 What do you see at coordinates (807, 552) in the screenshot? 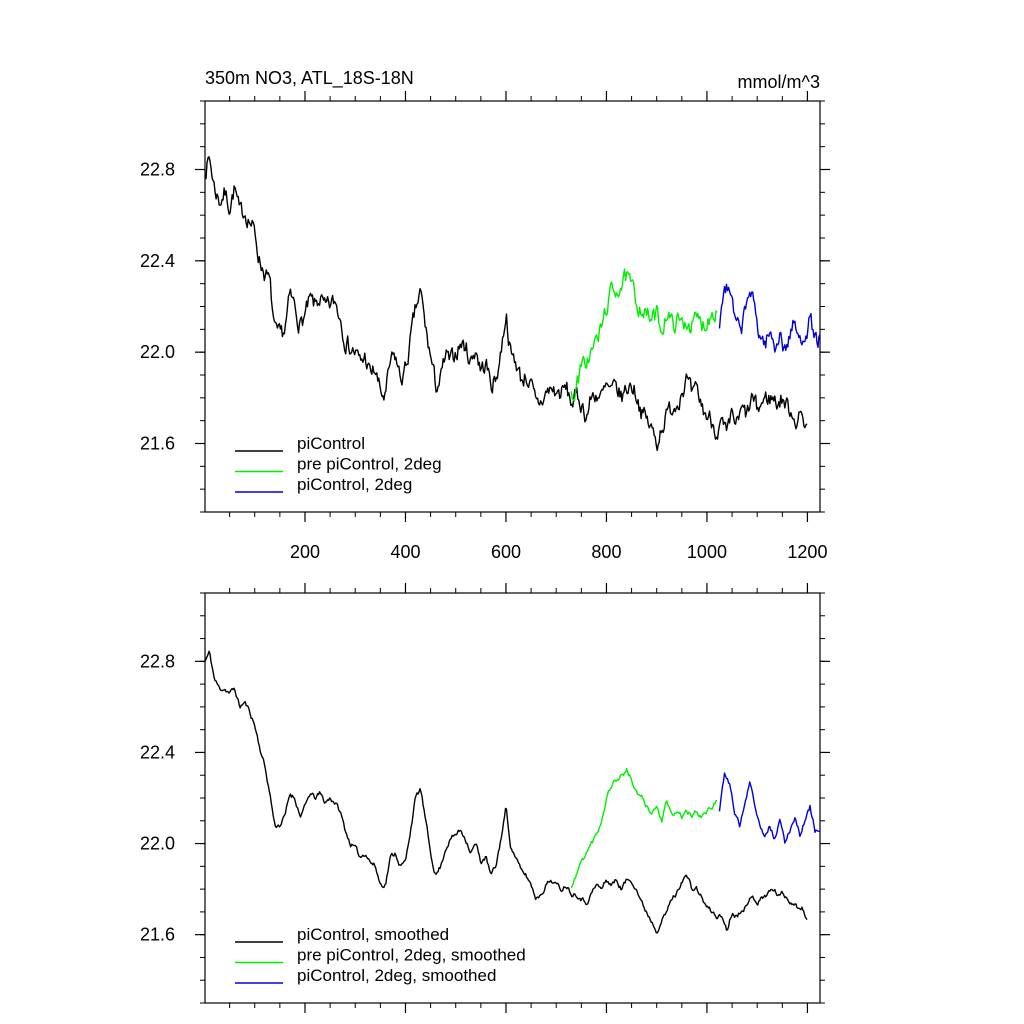
I see `x-tick-label: 1200` at bounding box center [807, 552].